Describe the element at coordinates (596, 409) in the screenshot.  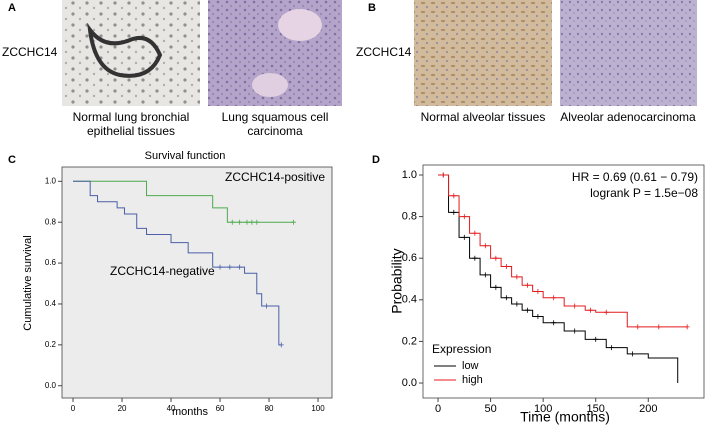
I see `x-tick-label: 150` at that location.